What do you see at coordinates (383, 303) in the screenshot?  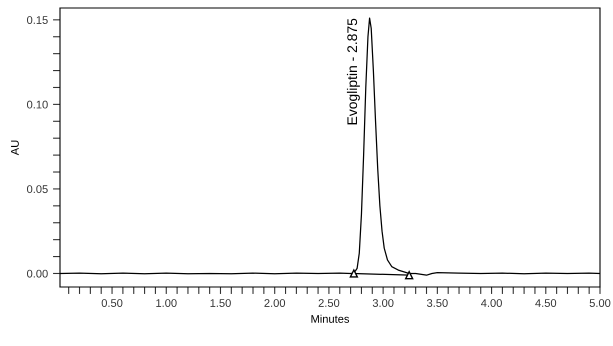 I see `x-tick-label: 3.00` at bounding box center [383, 303].